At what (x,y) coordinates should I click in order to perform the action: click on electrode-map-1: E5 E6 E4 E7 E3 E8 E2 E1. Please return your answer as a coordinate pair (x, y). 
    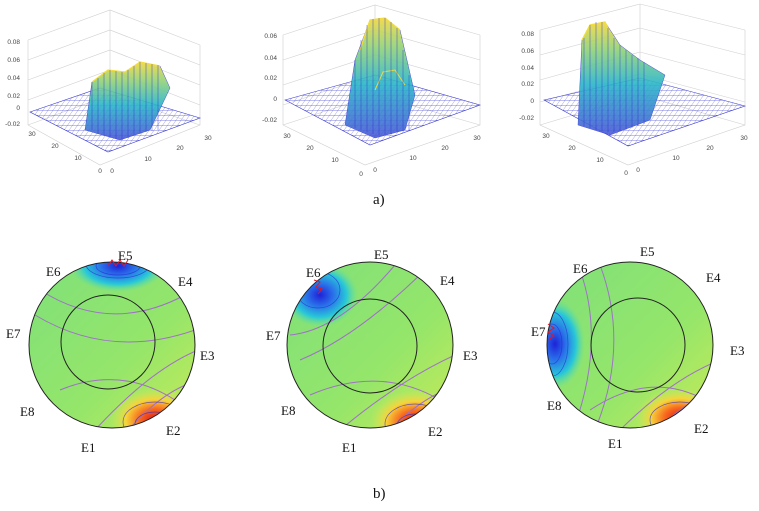
    Looking at the image, I should click on (110, 351).